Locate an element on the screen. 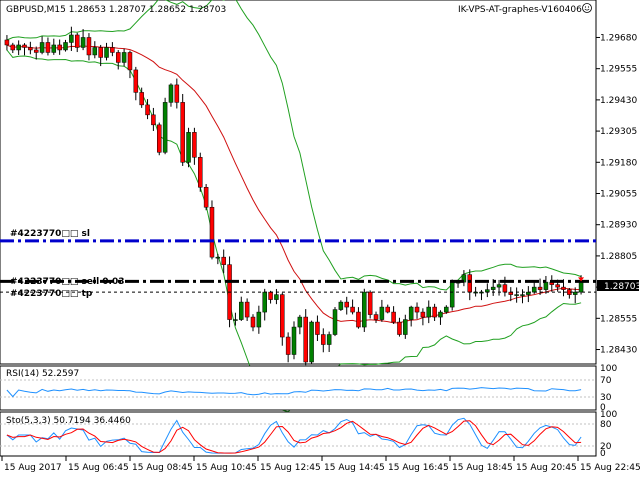 The width and height of the screenshot is (640, 480). stoch-title: Sto(5,3,3) 50.7194 36.4460 is located at coordinates (68, 421).